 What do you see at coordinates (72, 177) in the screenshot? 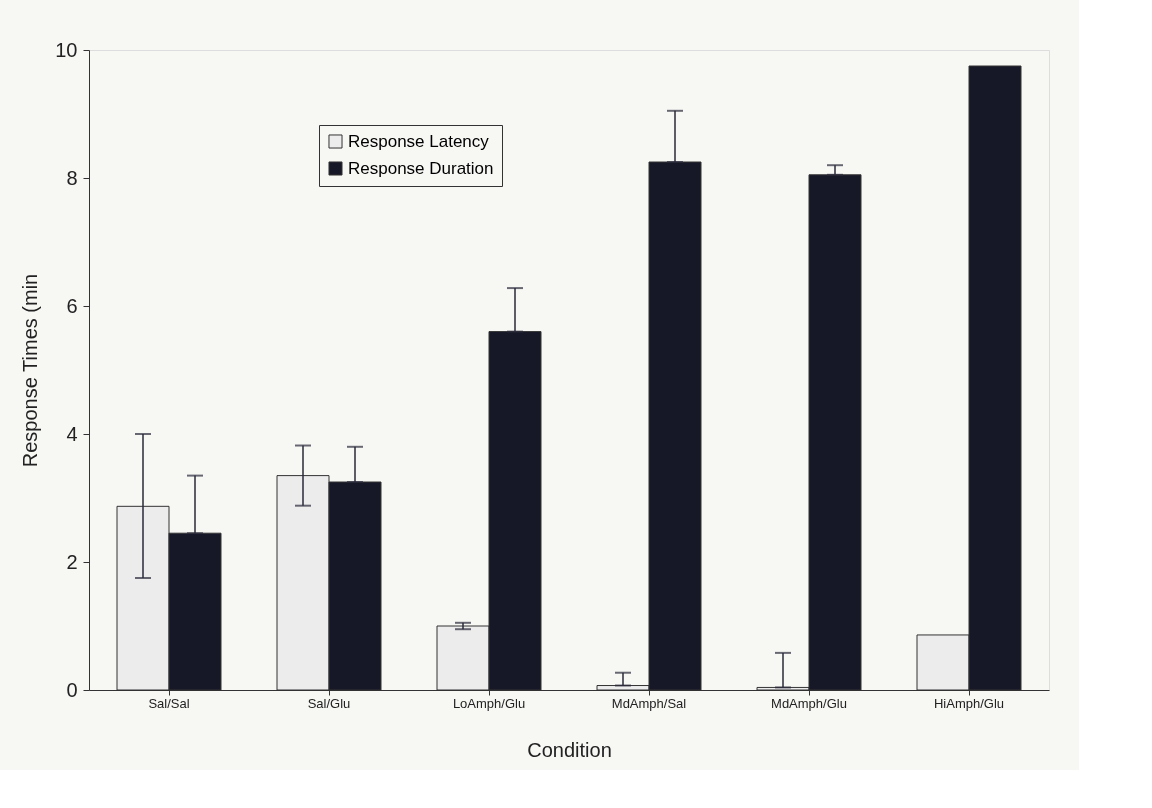
I see `y-tick-label: 8` at bounding box center [72, 177].